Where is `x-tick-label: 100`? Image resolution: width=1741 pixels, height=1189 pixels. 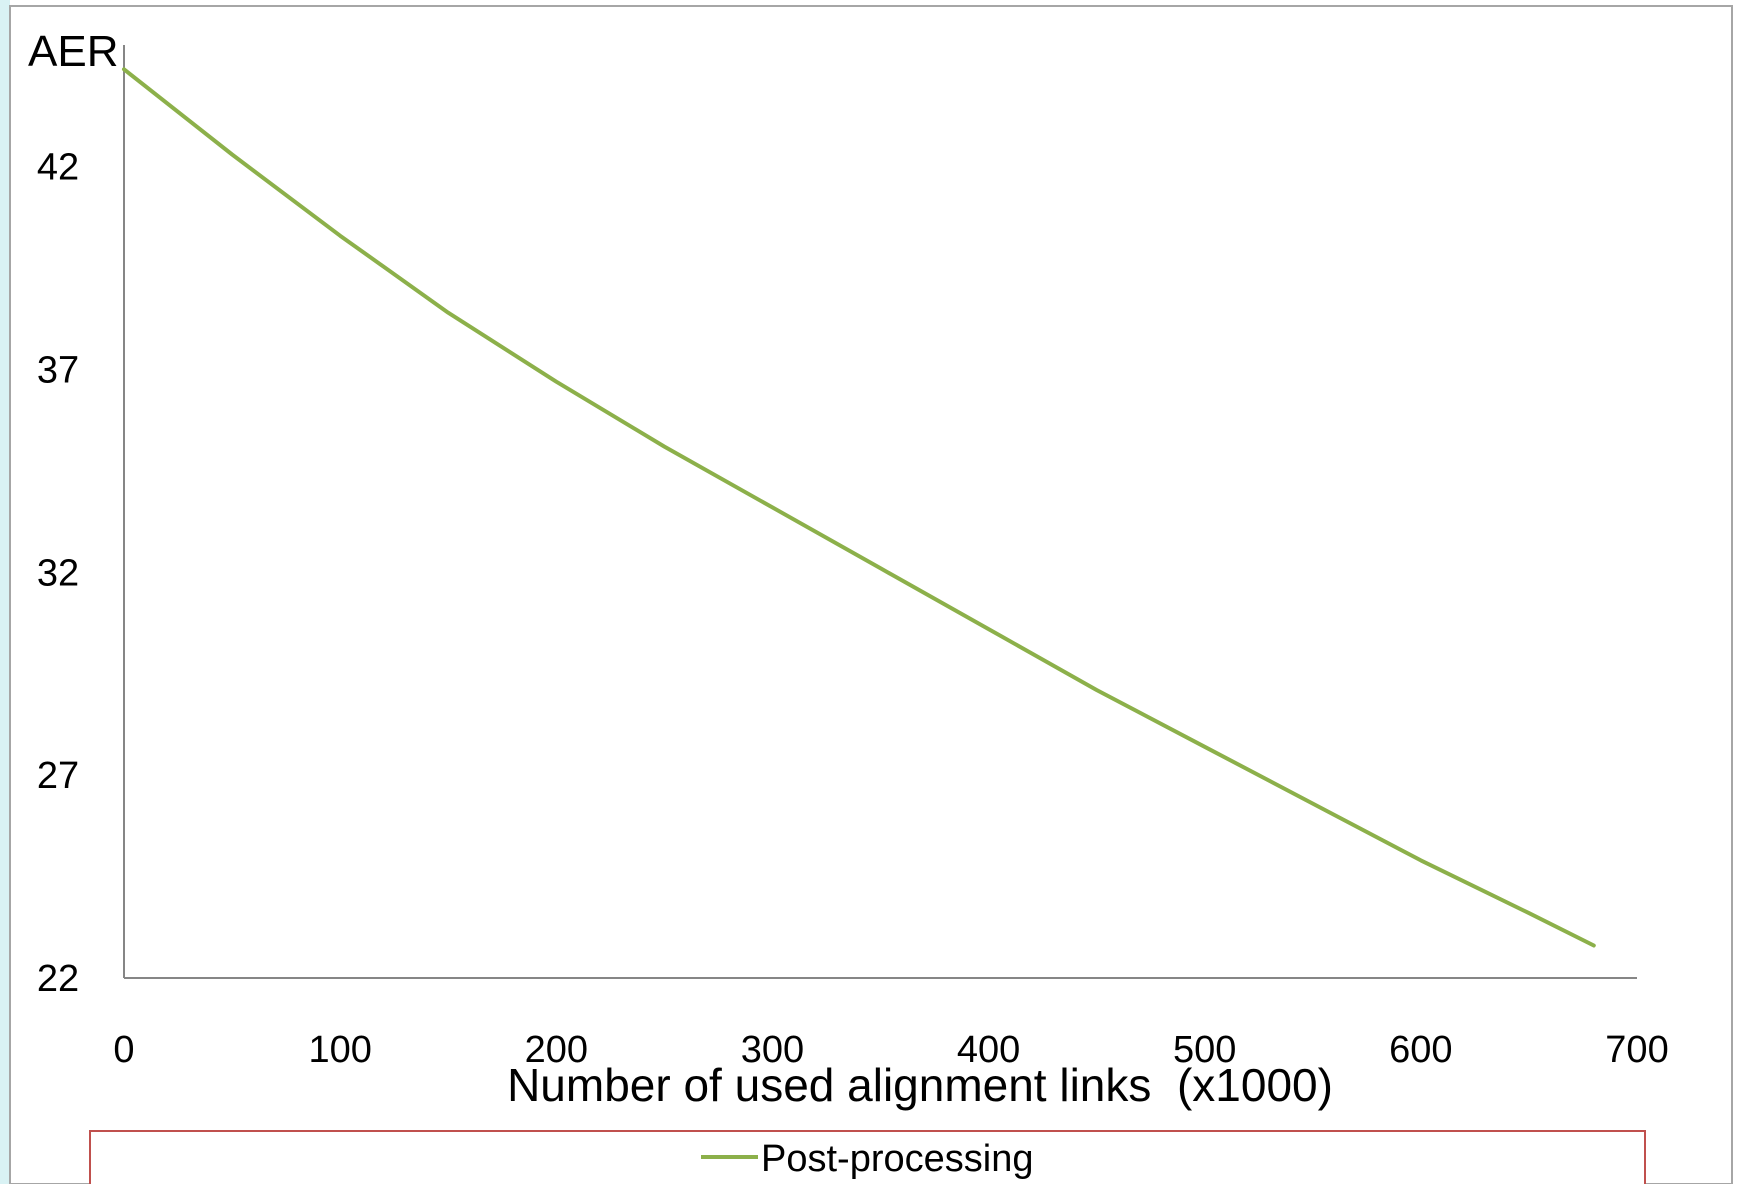
x-tick-label: 100 is located at coordinates (339, 1050).